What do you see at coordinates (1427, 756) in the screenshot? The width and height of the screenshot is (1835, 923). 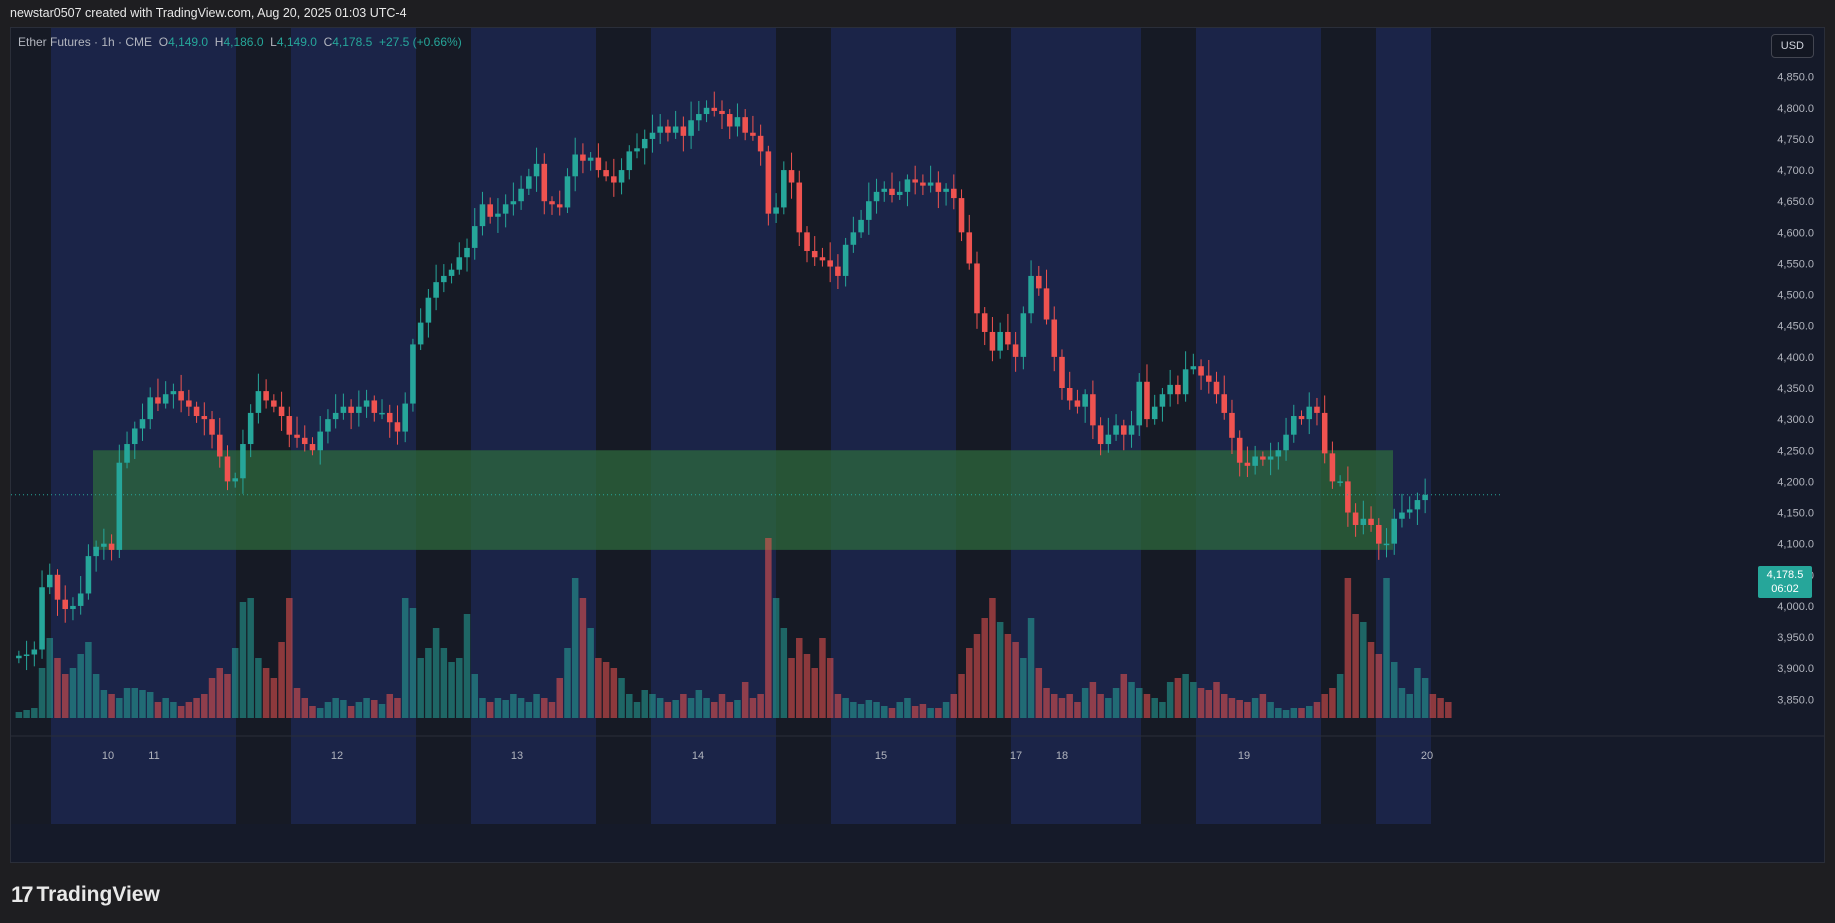 I see `x-tick-label: 20` at bounding box center [1427, 756].